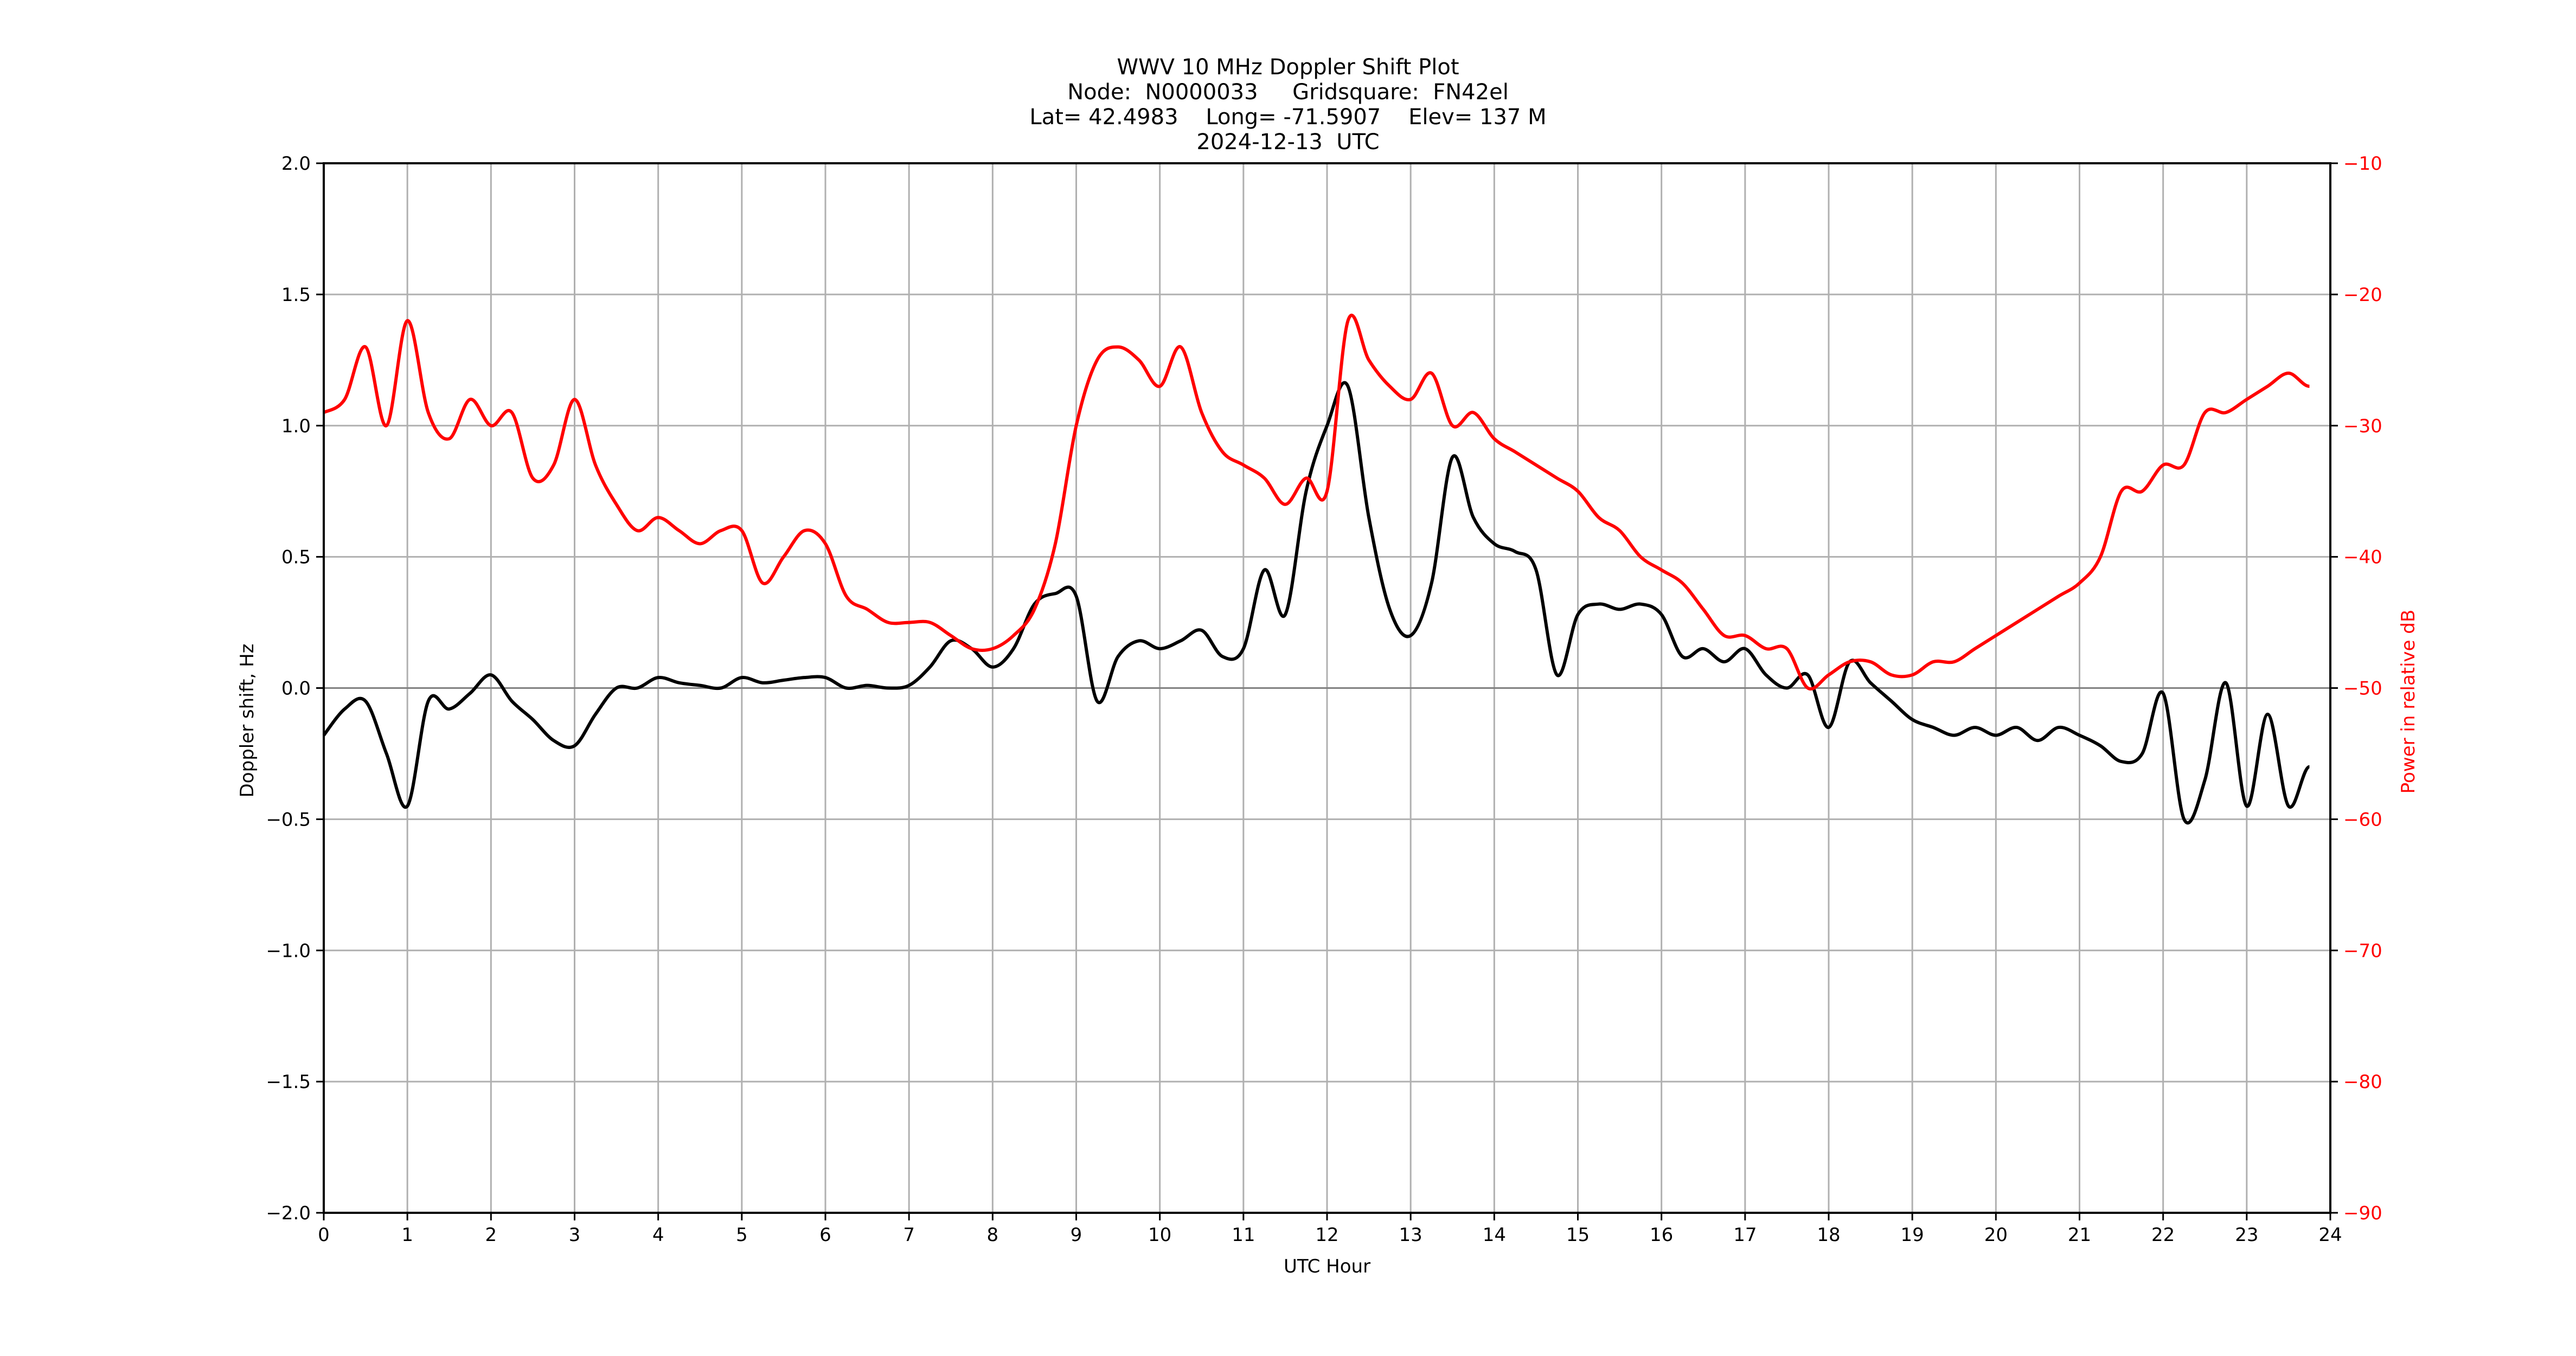 The width and height of the screenshot is (2576, 1356). What do you see at coordinates (296, 164) in the screenshot?
I see `y-tick-label: 2.0` at bounding box center [296, 164].